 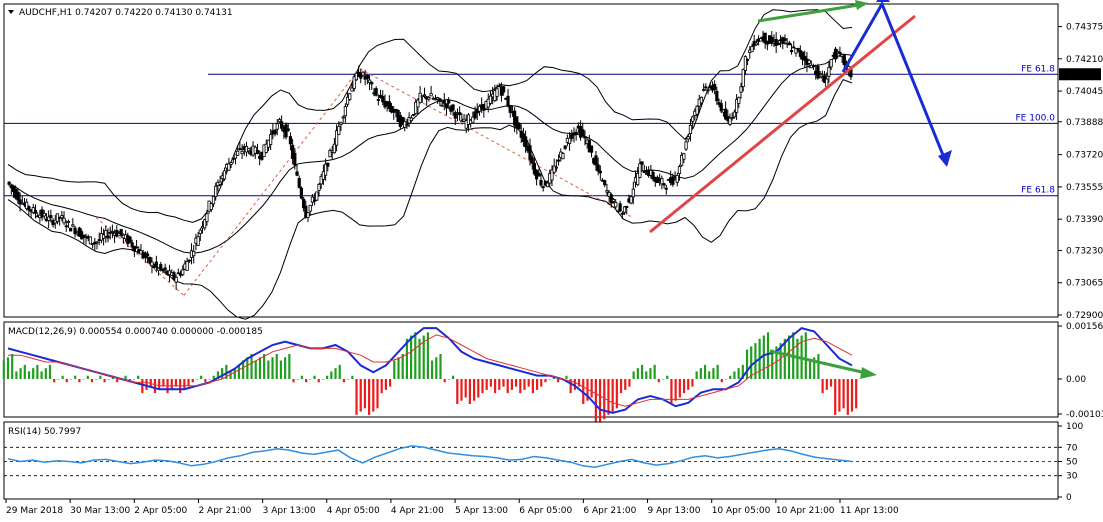 What do you see at coordinates (811, 12) in the screenshot?
I see `green-arrow-line` at bounding box center [811, 12].